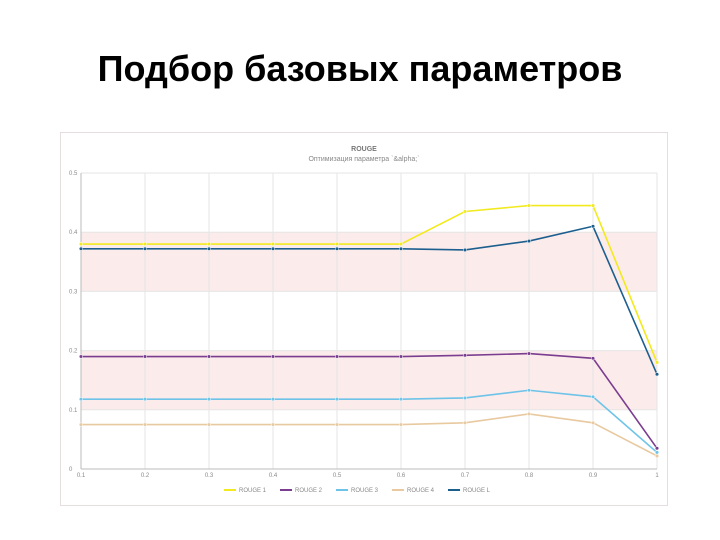 This screenshot has width=720, height=540. I want to click on legend-item: ROUGE 4, so click(413, 491).